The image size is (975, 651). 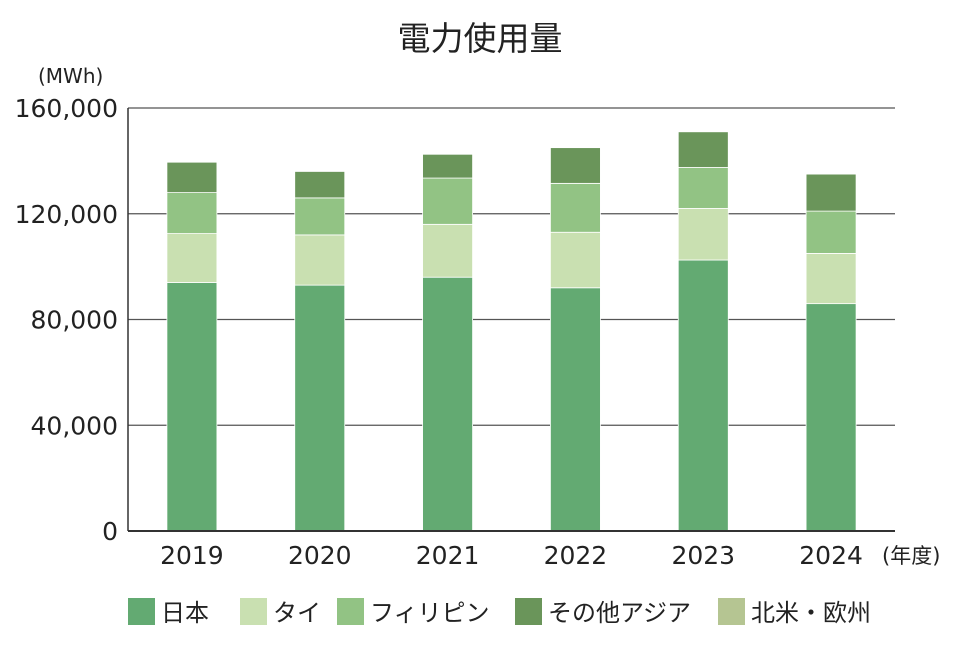 I want to click on chart-title: 電力使用量, so click(x=480, y=38).